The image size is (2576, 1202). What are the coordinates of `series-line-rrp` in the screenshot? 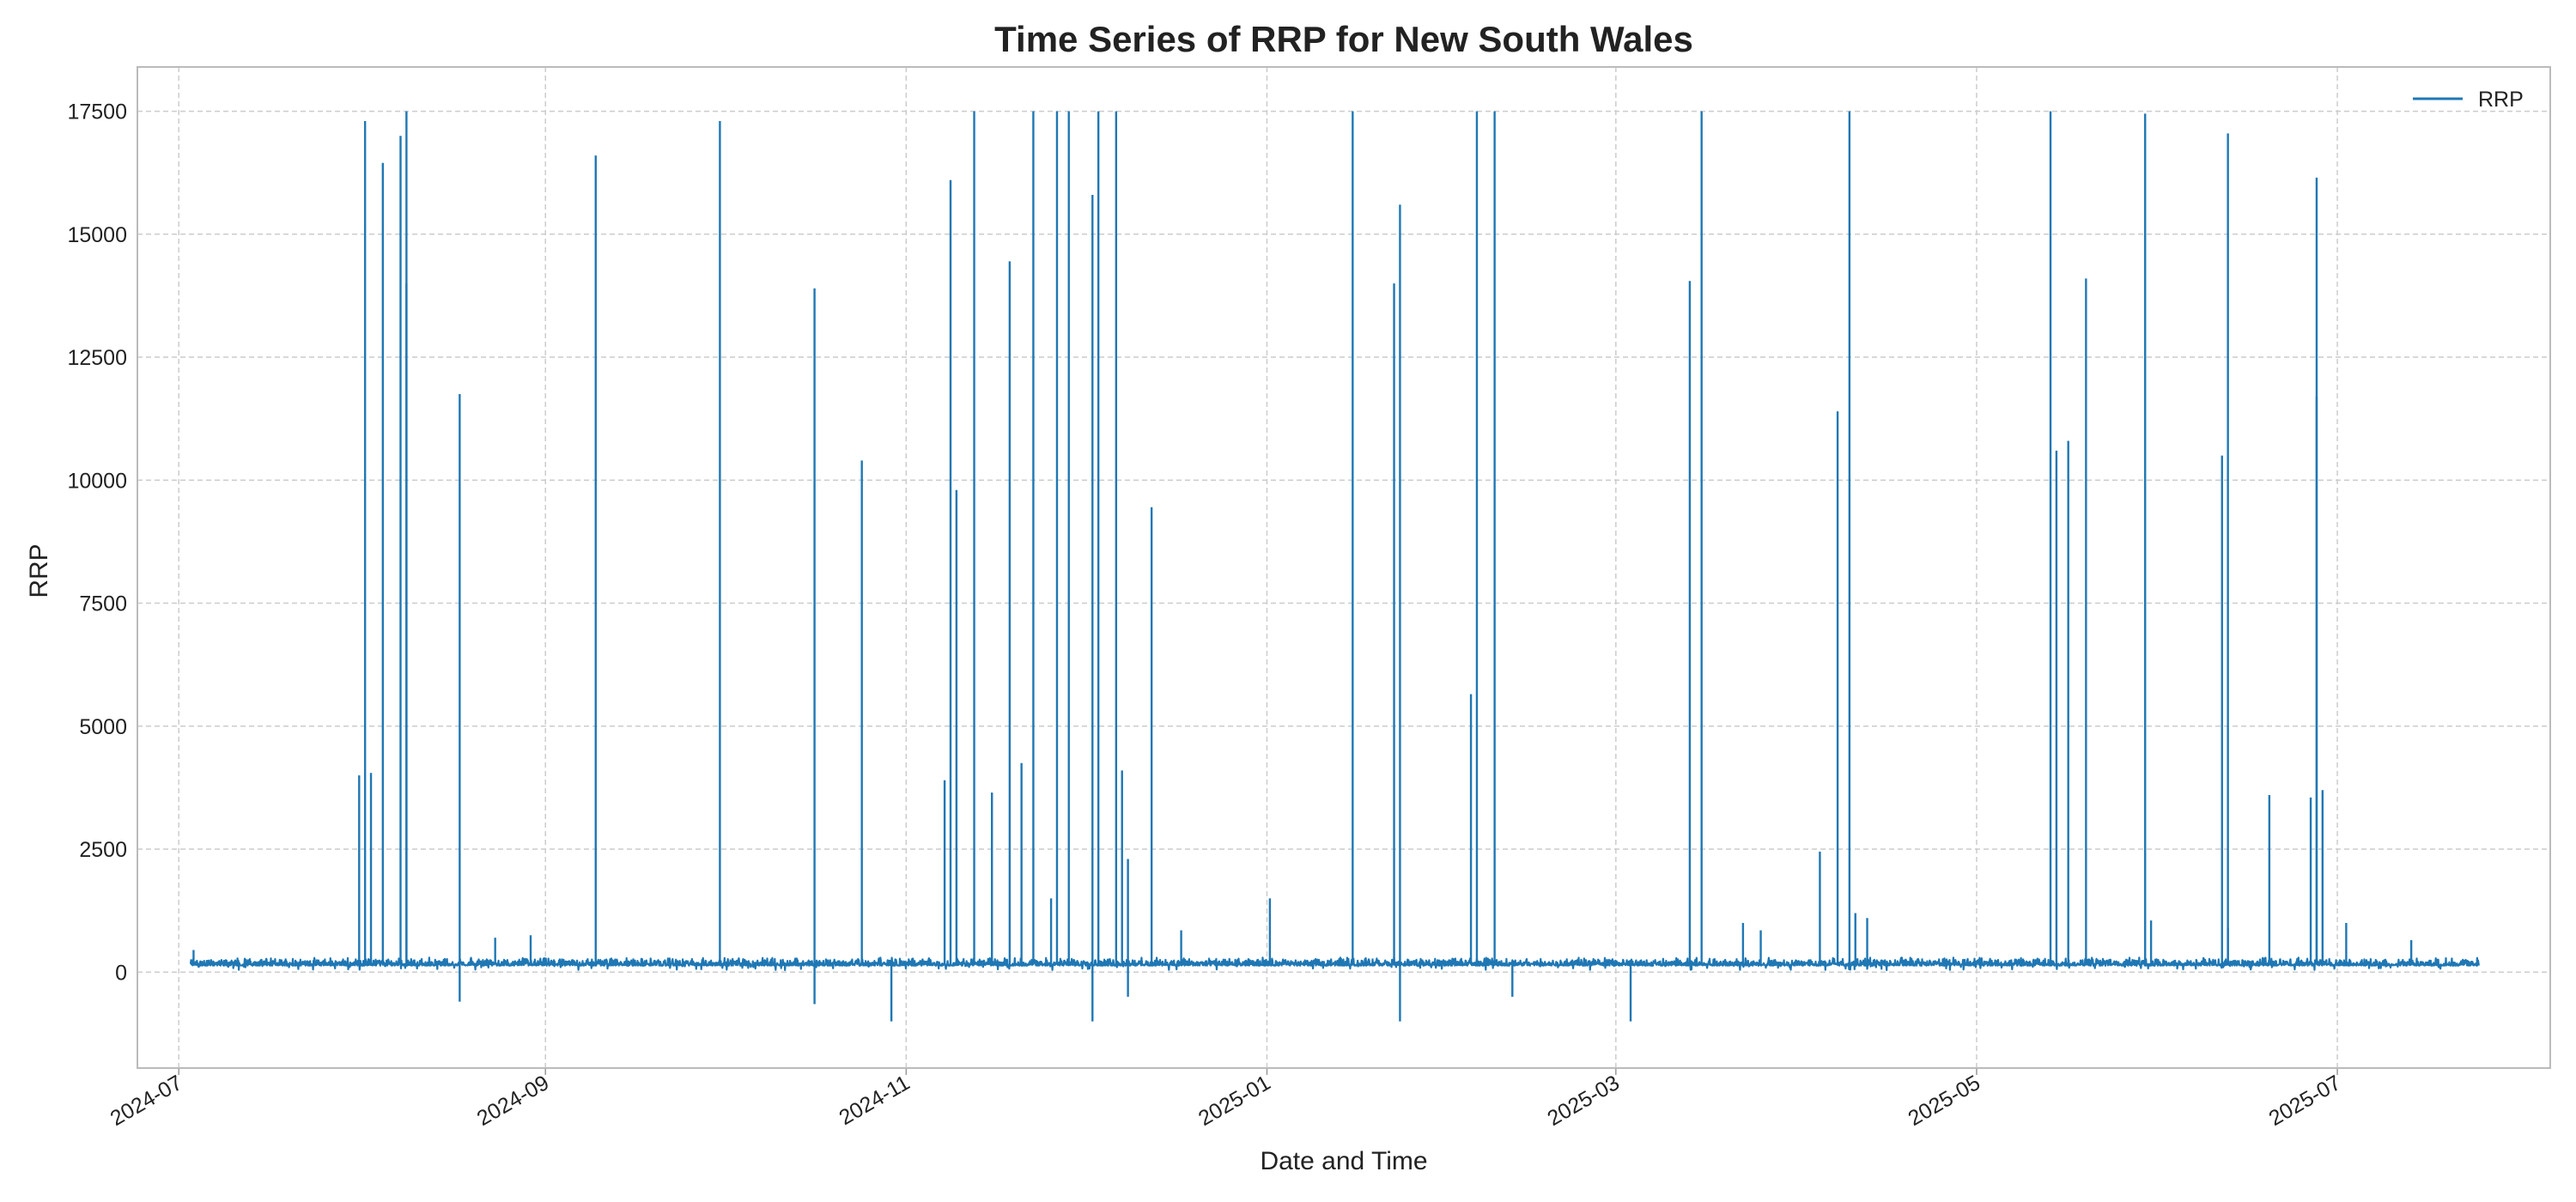 It's located at (1334, 964).